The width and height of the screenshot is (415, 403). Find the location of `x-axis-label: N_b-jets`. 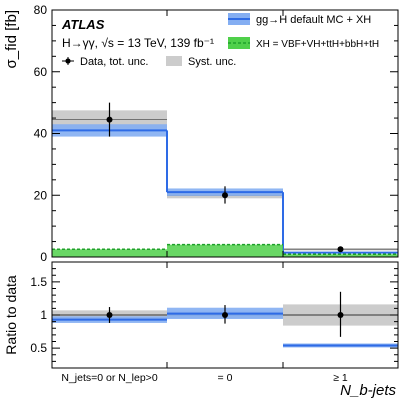

x-axis-label: N_b-jets is located at coordinates (368, 390).